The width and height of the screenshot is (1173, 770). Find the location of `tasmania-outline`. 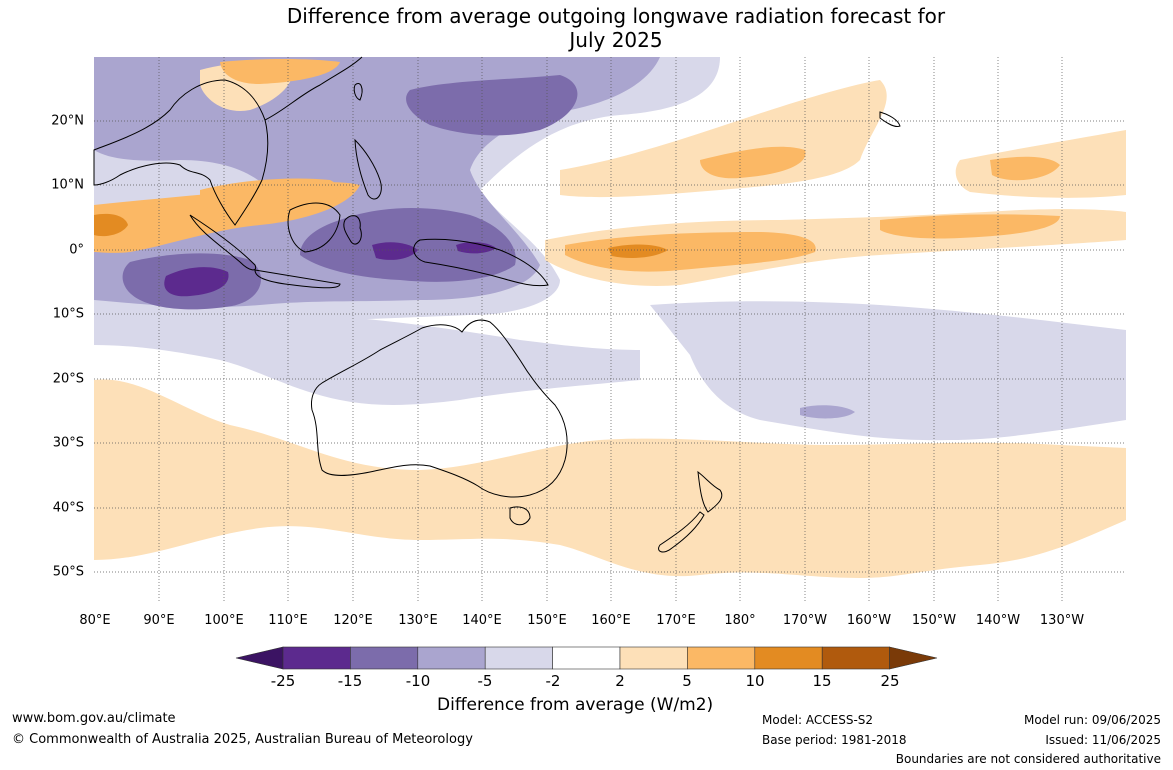

tasmania-outline is located at coordinates (520, 516).